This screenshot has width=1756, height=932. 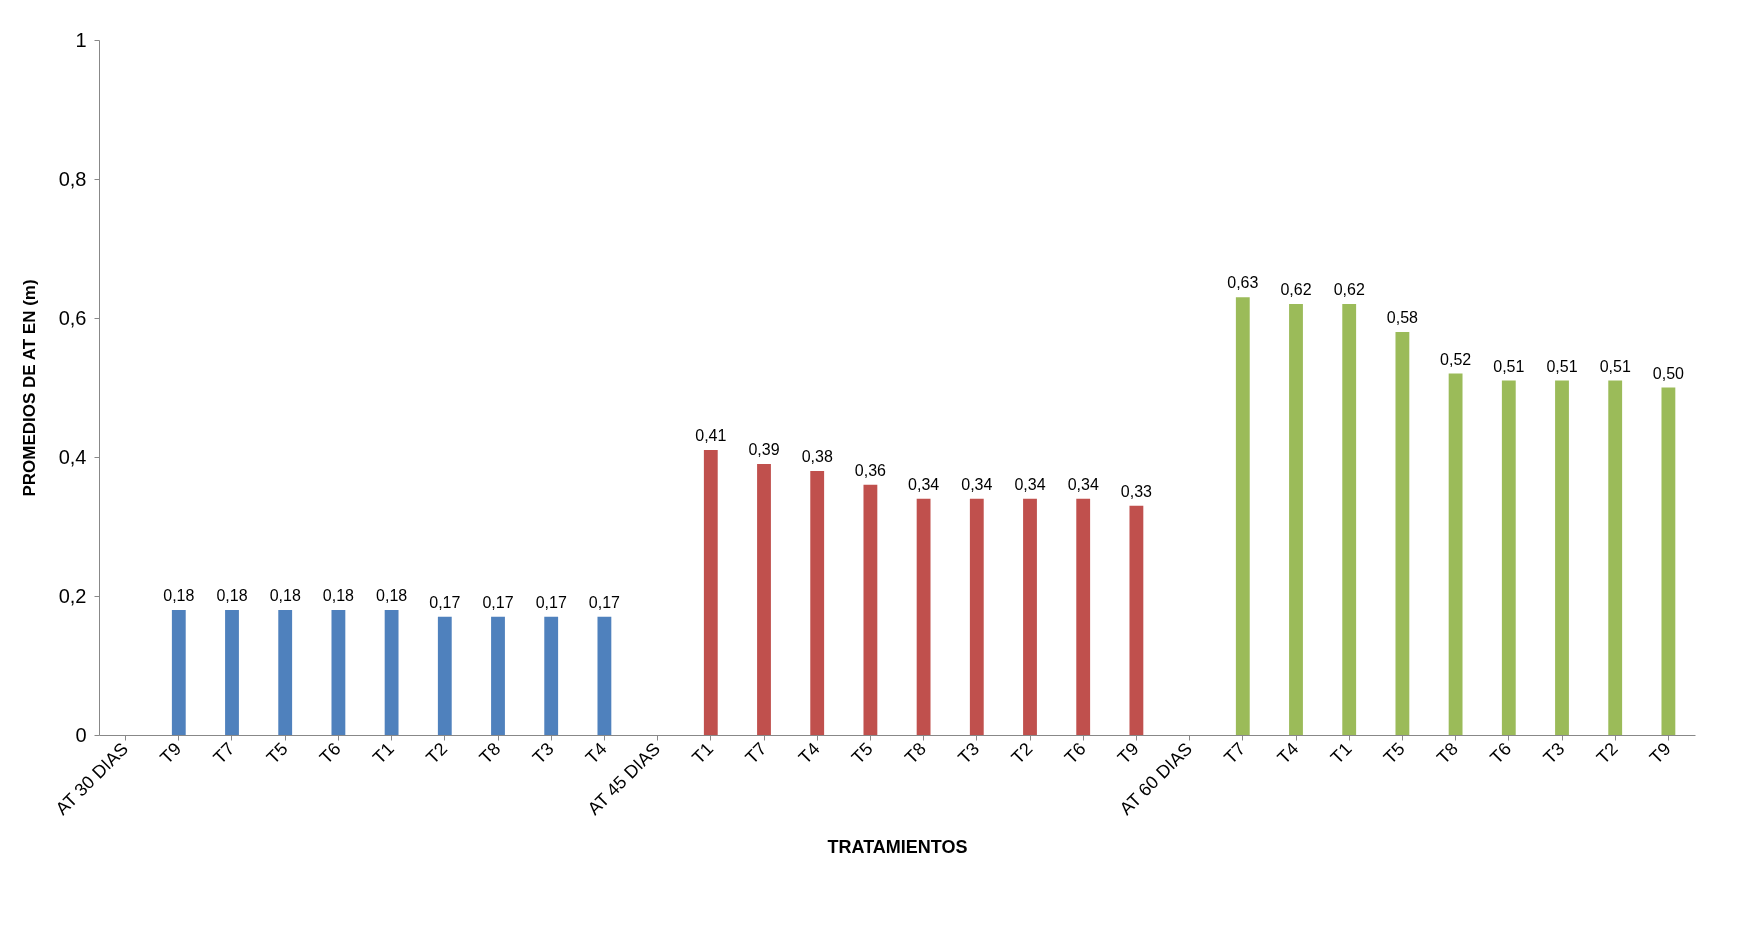 I want to click on data-label: 0,63, so click(x=1243, y=283).